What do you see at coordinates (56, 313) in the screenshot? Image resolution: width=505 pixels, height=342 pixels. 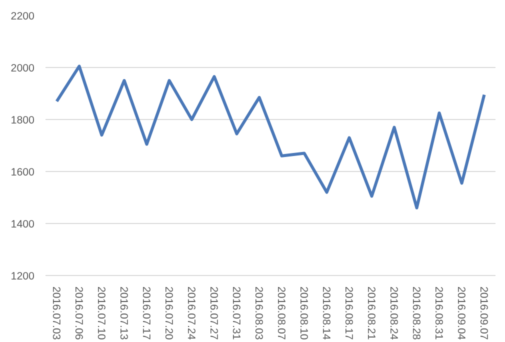 I see `x-tick-label: 2016.07.03` at bounding box center [56, 313].